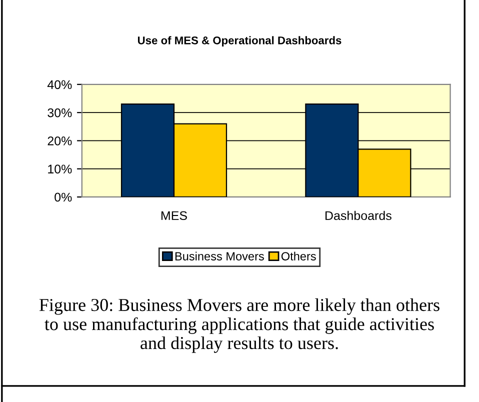 Image resolution: width=479 pixels, height=402 pixels. Describe the element at coordinates (240, 41) in the screenshot. I see `chart-title: Use of MES & Operational Dashboards` at that location.